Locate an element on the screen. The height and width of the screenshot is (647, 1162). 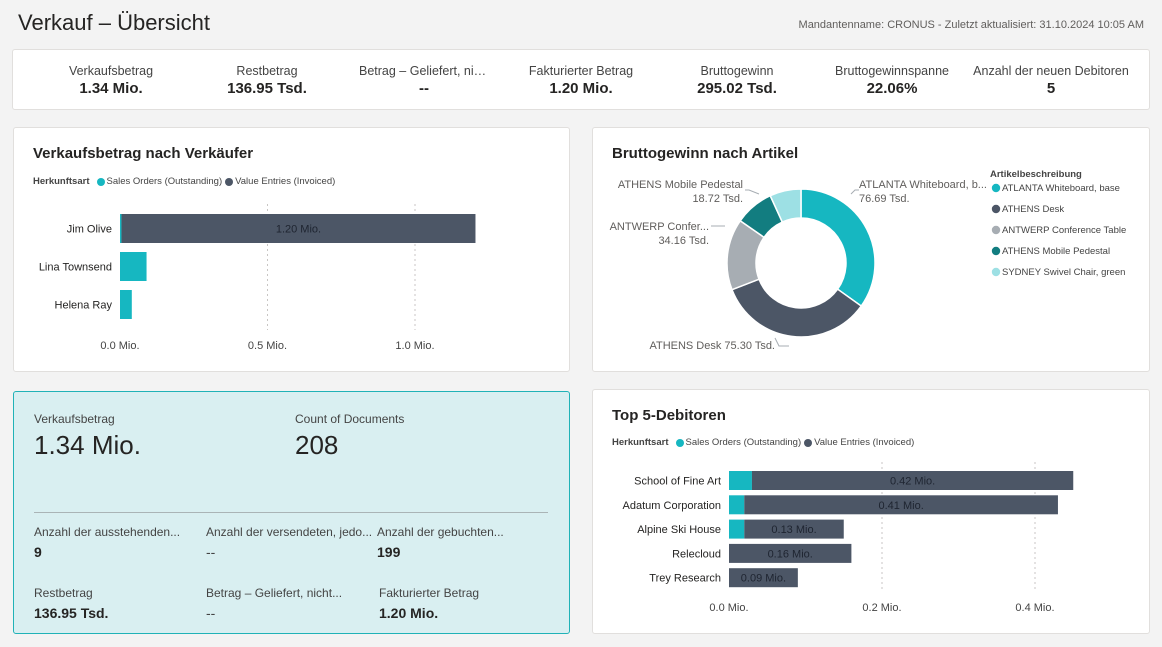
kpi-value: -- is located at coordinates (424, 88).